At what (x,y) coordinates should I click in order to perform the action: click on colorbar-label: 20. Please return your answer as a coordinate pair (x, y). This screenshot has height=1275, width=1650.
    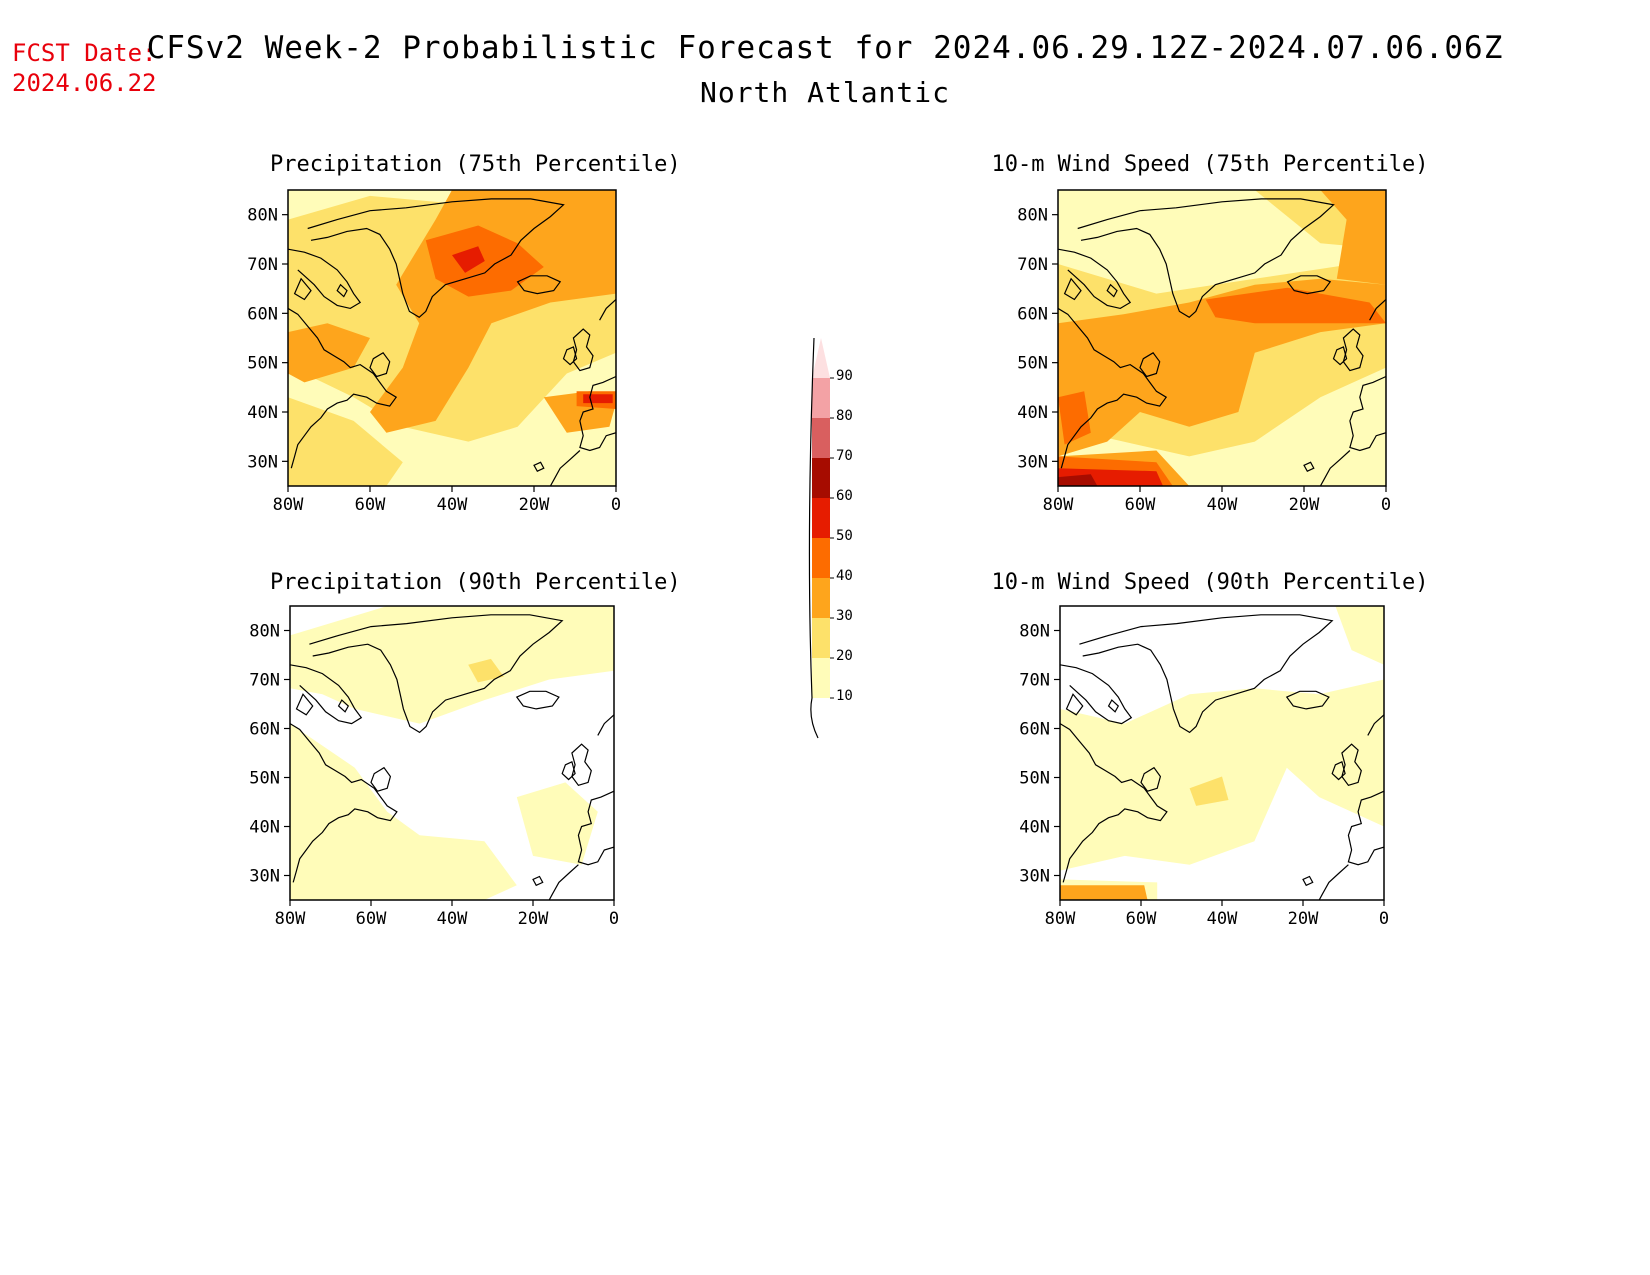
    Looking at the image, I should click on (844, 656).